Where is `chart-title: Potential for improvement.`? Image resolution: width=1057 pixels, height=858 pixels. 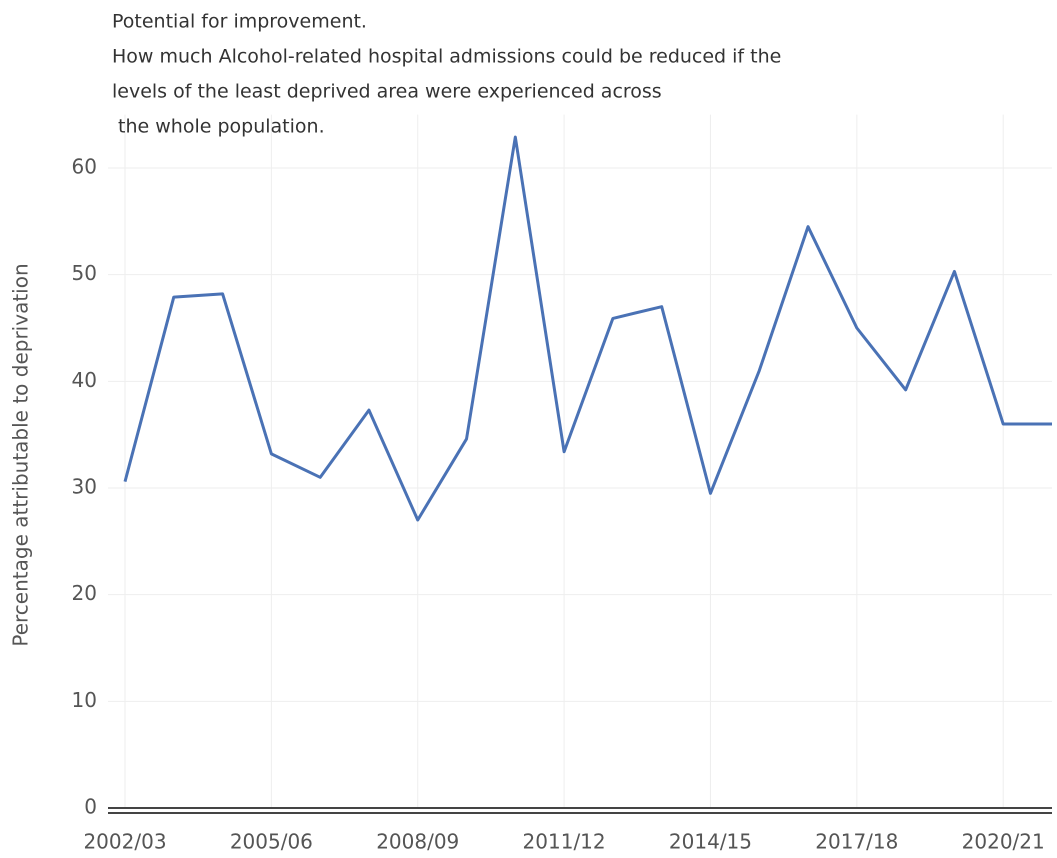
chart-title: Potential for improvement. is located at coordinates (239, 22).